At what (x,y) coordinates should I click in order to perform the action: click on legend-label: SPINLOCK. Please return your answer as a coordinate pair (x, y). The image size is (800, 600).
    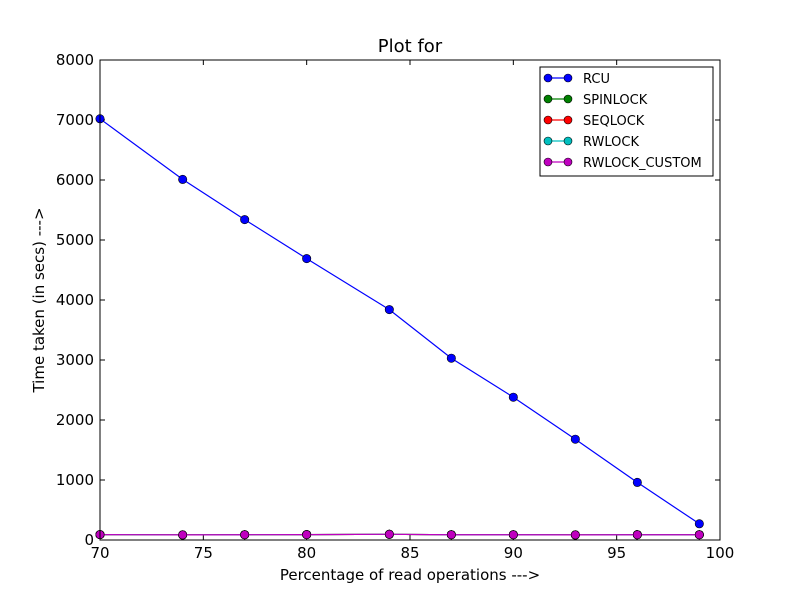
    Looking at the image, I should click on (615, 100).